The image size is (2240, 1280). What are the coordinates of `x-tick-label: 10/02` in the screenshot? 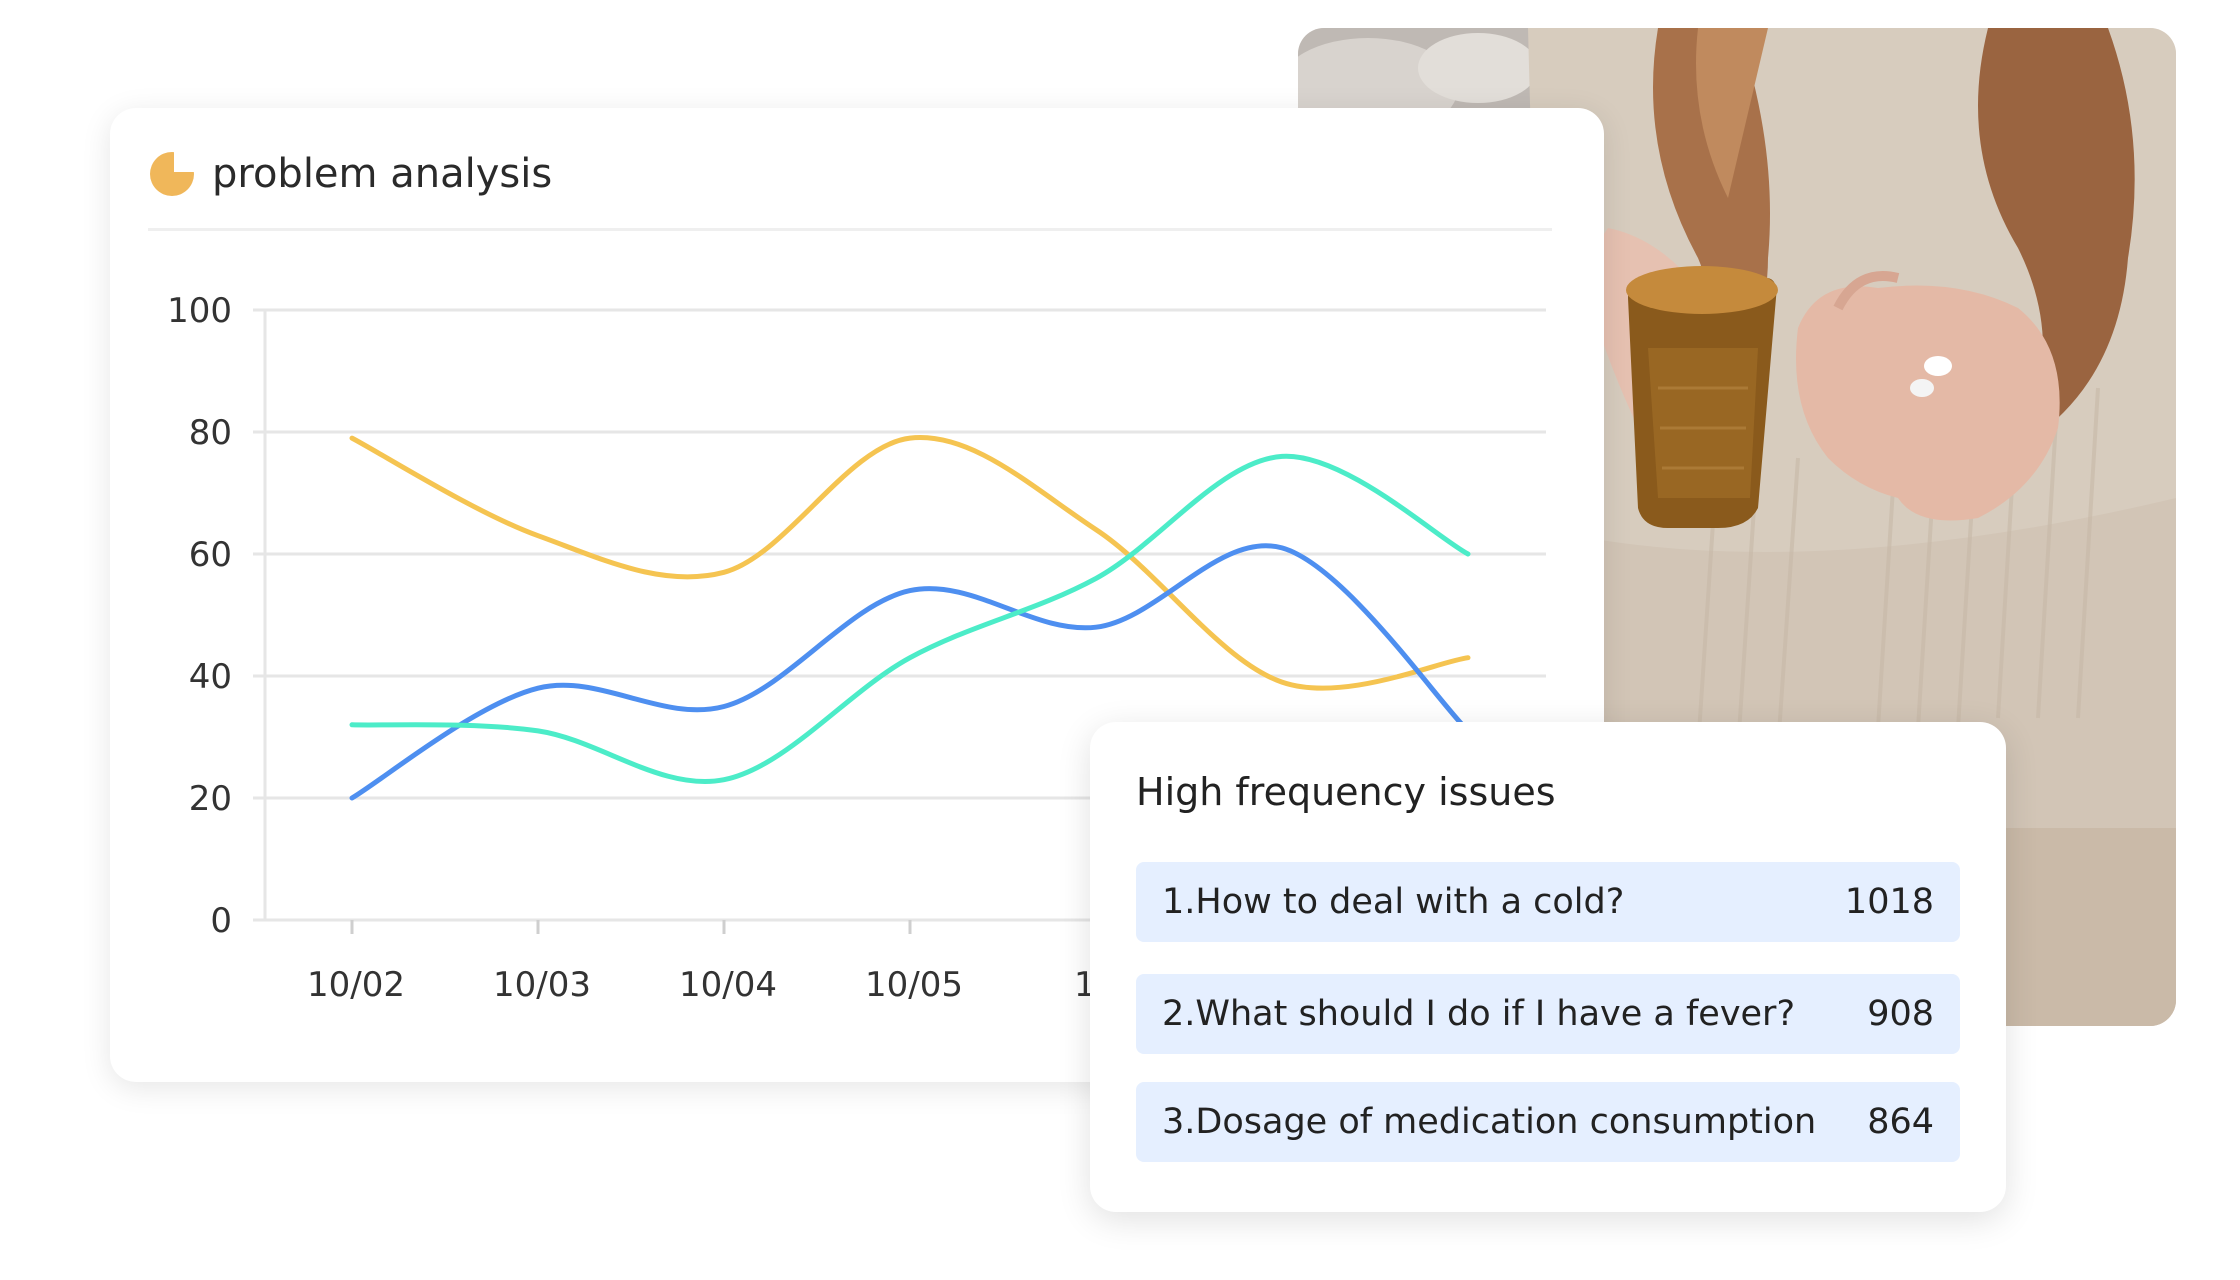 It's located at (356, 985).